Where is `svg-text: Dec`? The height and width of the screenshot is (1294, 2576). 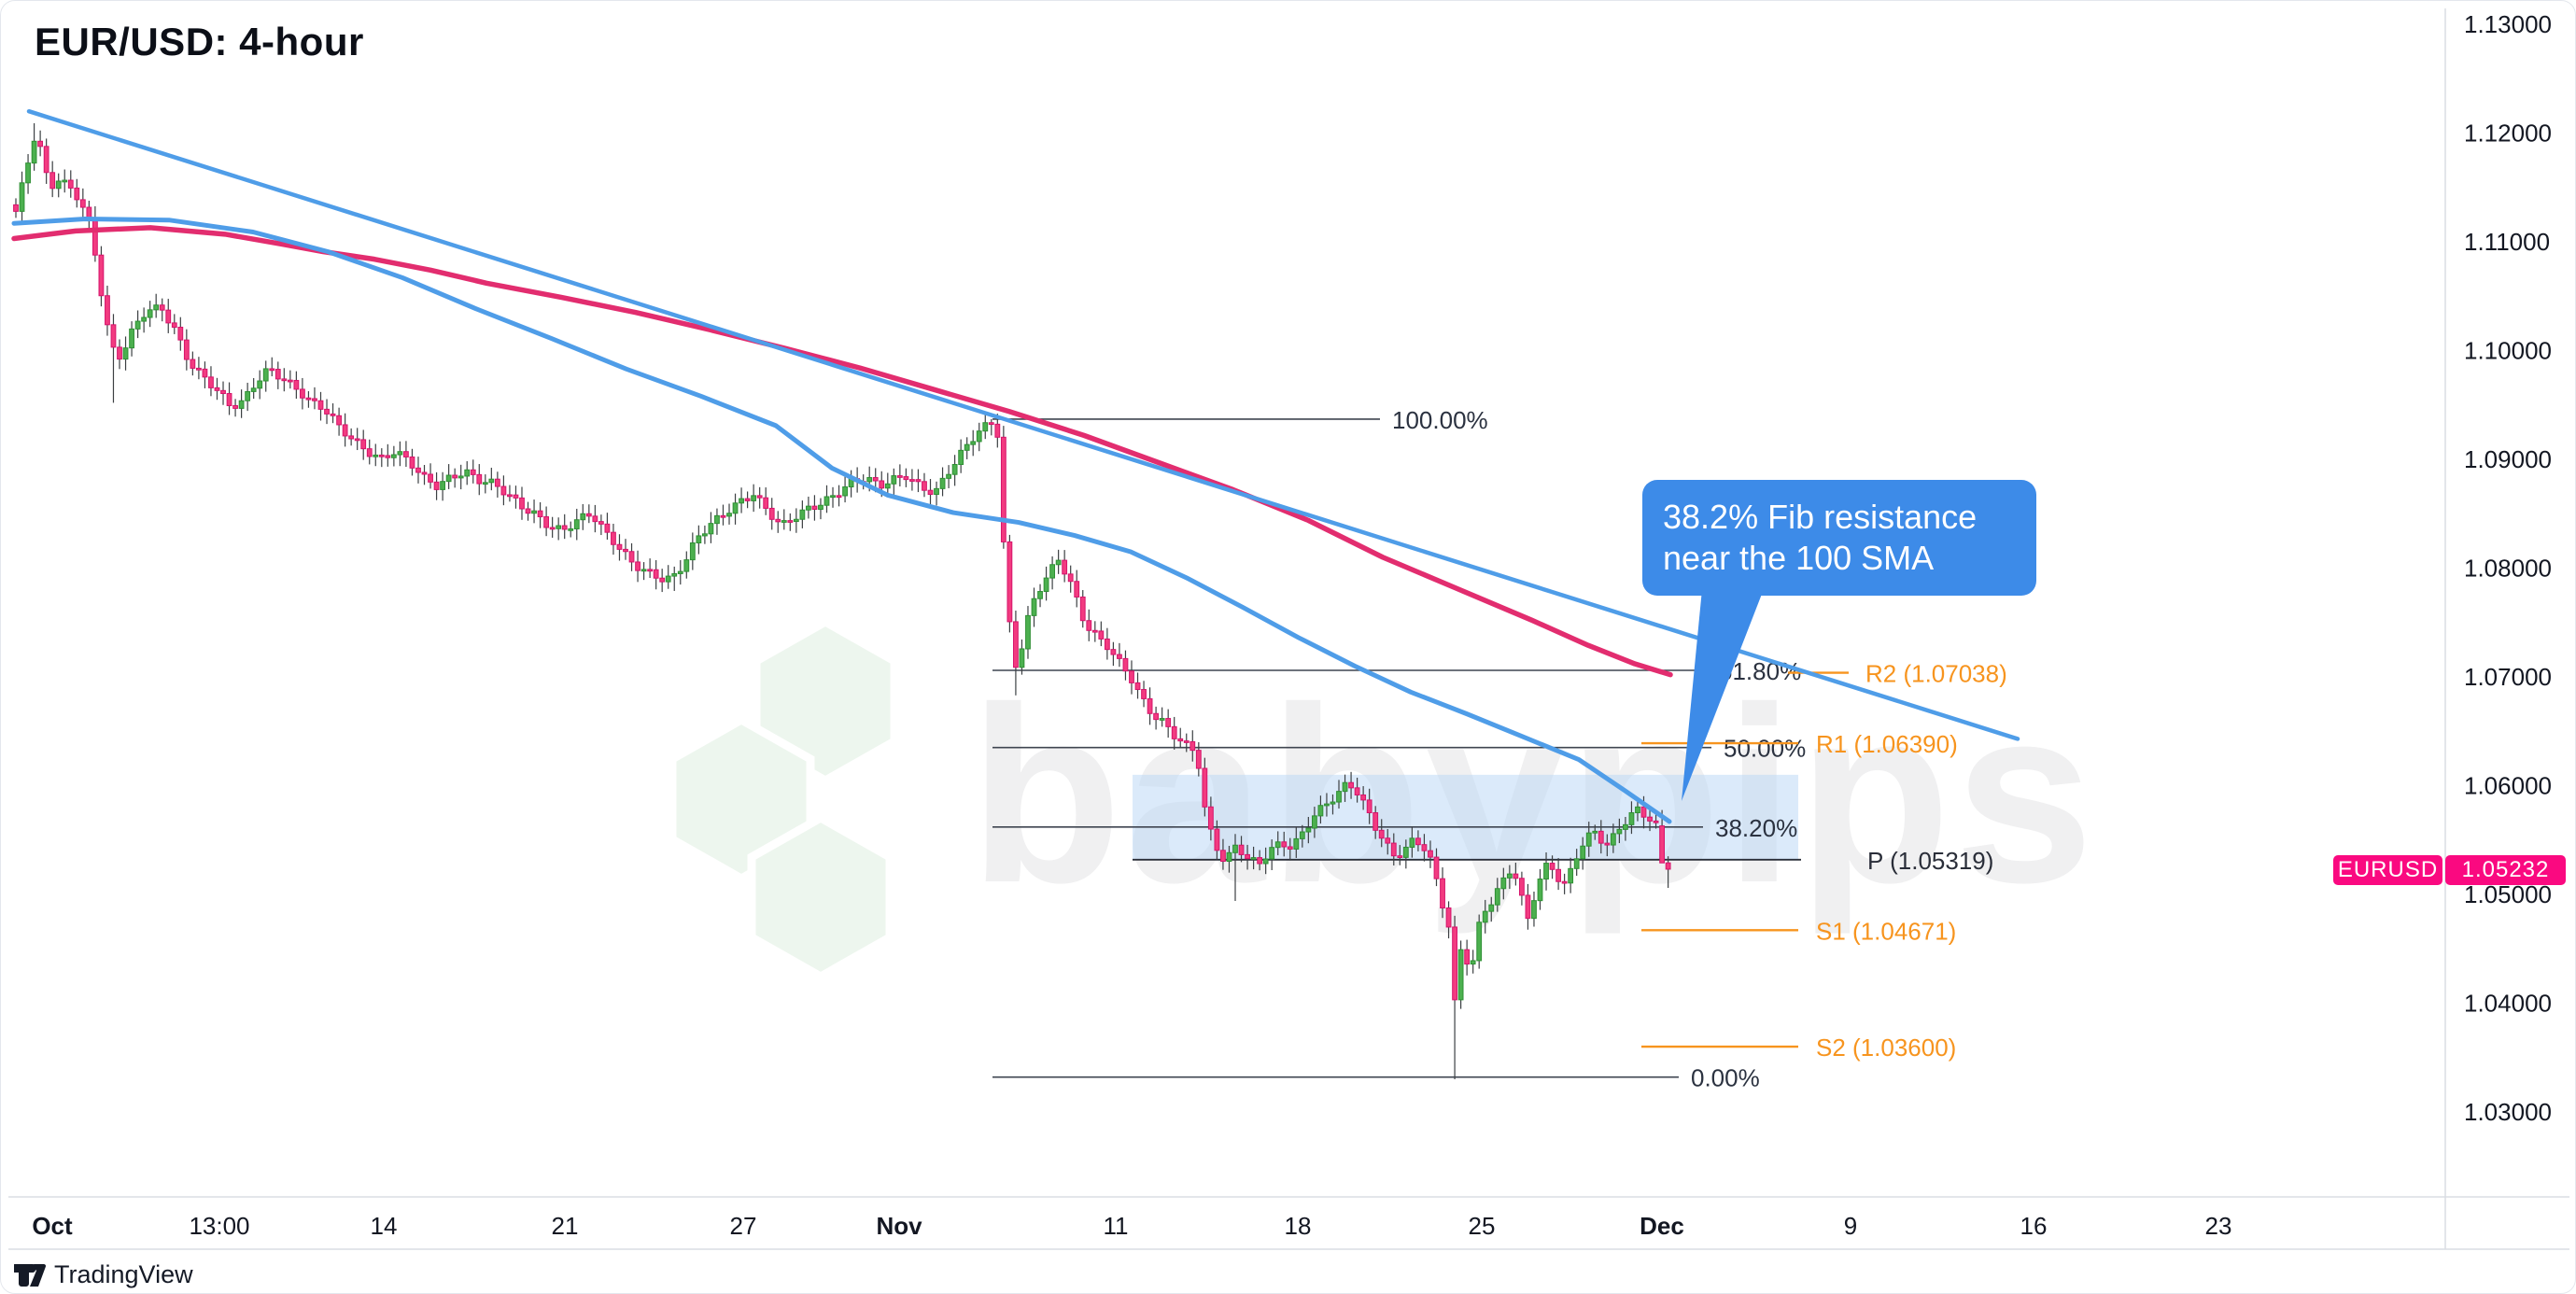 svg-text: Dec is located at coordinates (1662, 1226).